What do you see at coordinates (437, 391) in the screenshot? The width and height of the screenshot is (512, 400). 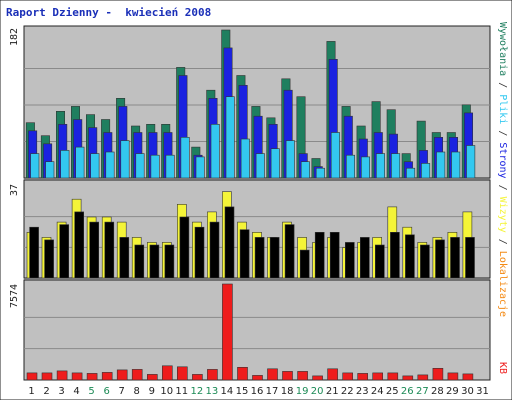 I see `x-tick-label: 28` at bounding box center [437, 391].